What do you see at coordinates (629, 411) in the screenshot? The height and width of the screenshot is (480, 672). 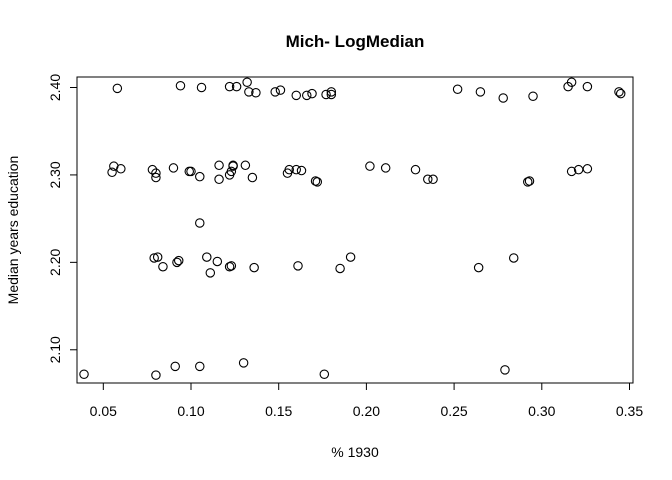 I see `x-tick-label: 0.35` at bounding box center [629, 411].